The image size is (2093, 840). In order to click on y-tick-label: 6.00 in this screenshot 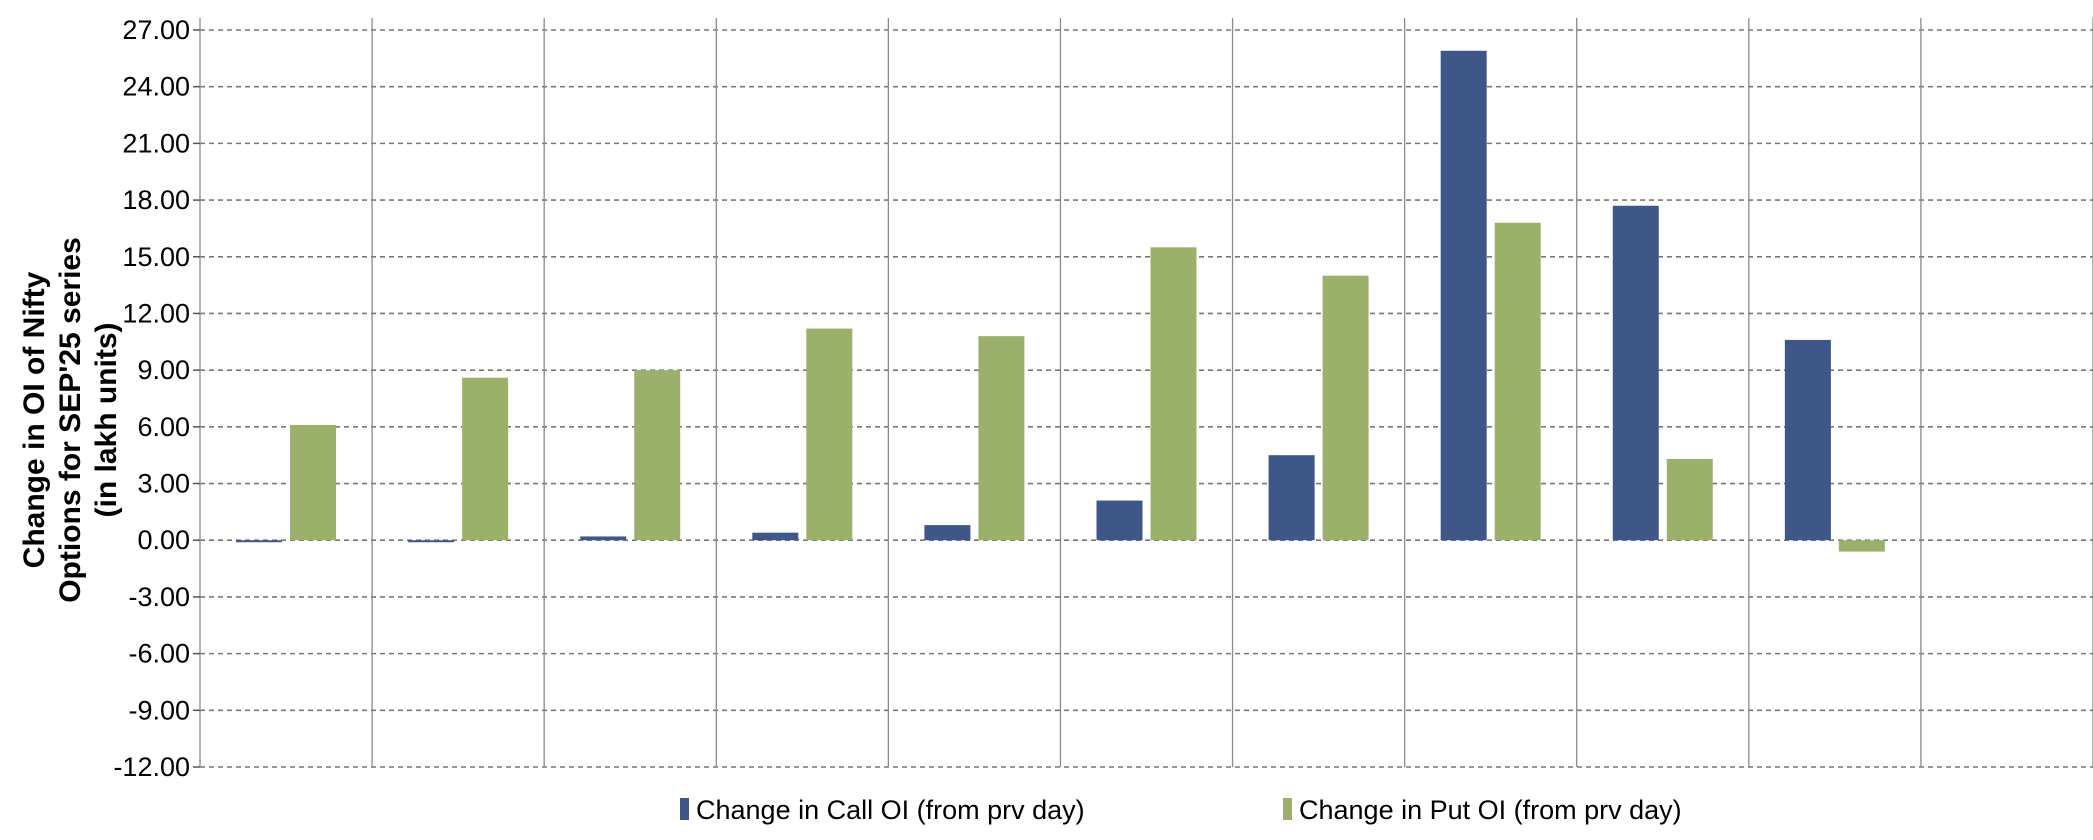, I will do `click(163, 427)`.